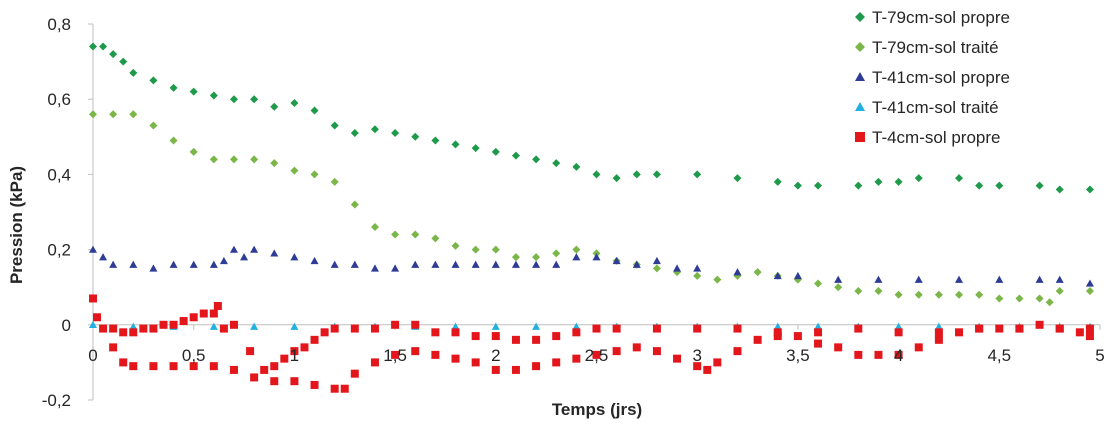 The height and width of the screenshot is (425, 1112). Describe the element at coordinates (194, 355) in the screenshot. I see `x-tick-label: 0,5` at that location.